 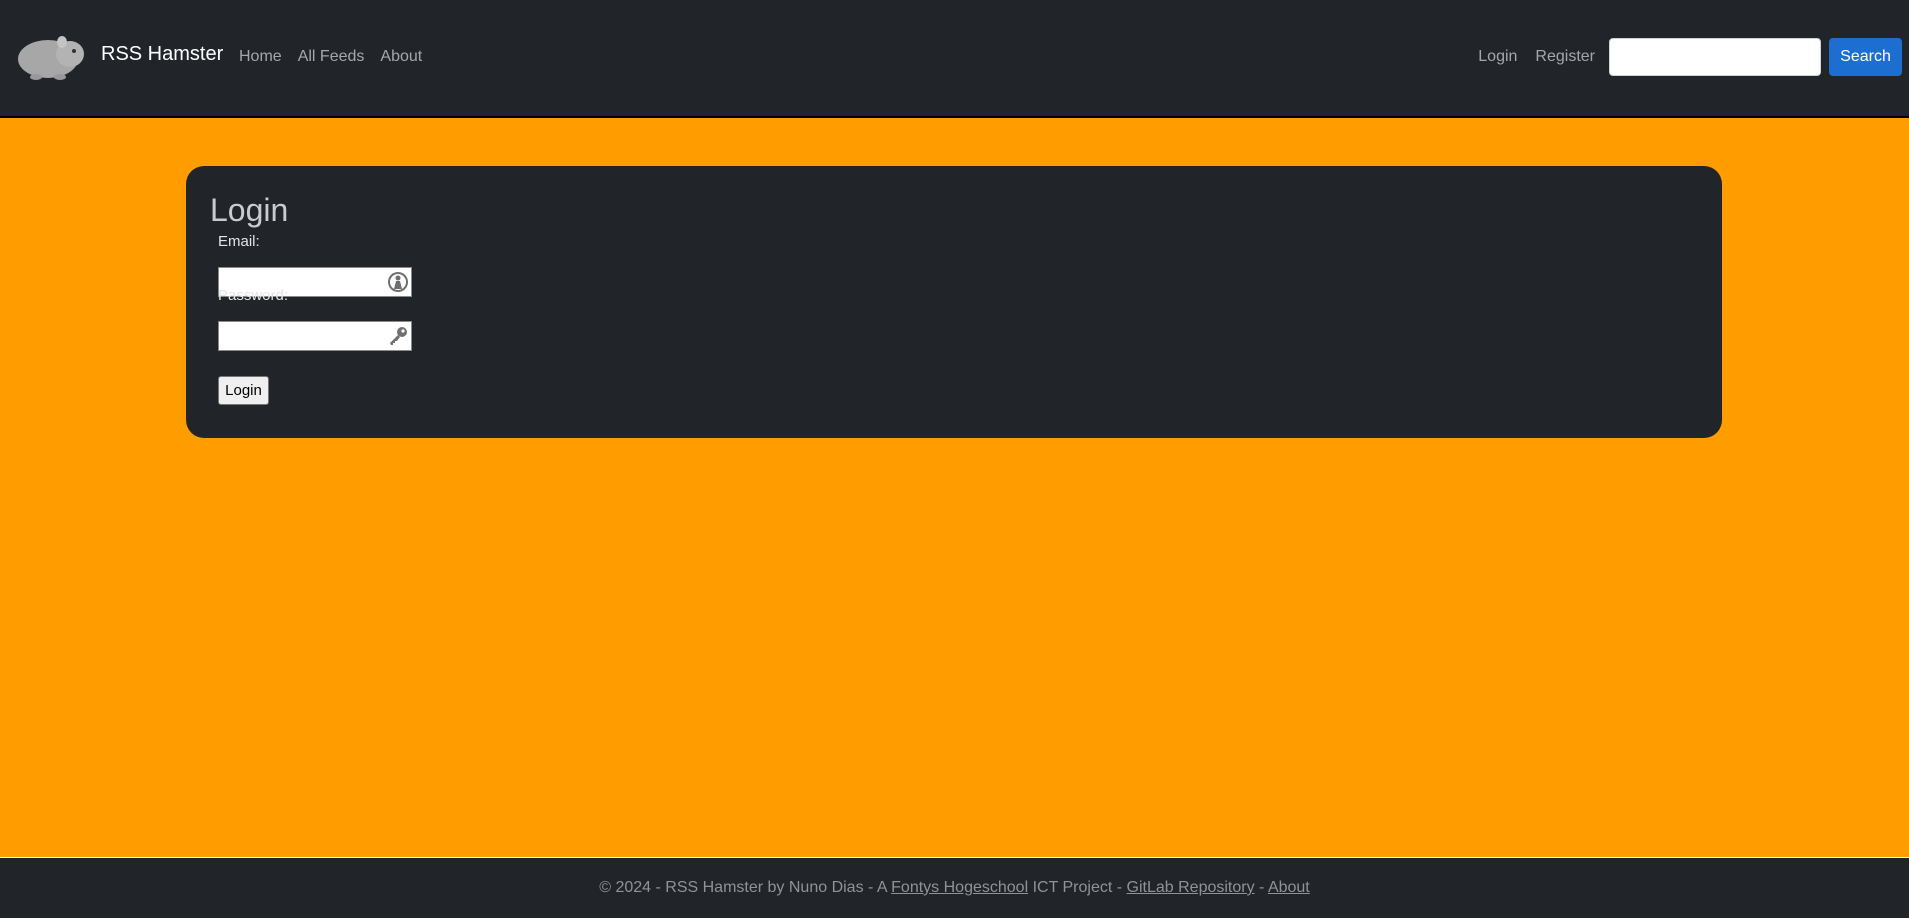 What do you see at coordinates (960, 887) in the screenshot?
I see `footer-school-link: Fontys Hogeschool` at bounding box center [960, 887].